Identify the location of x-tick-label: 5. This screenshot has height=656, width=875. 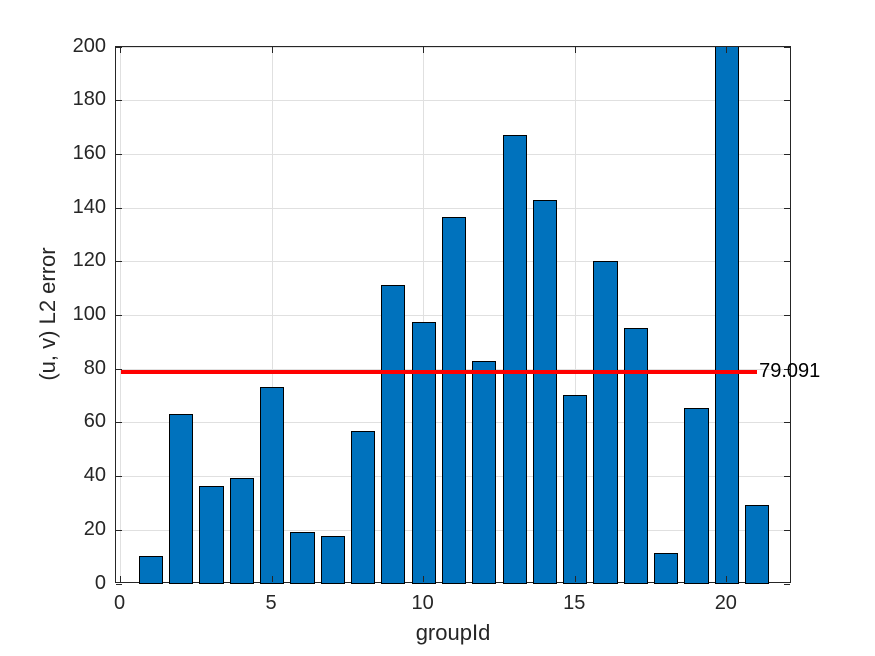
(271, 603).